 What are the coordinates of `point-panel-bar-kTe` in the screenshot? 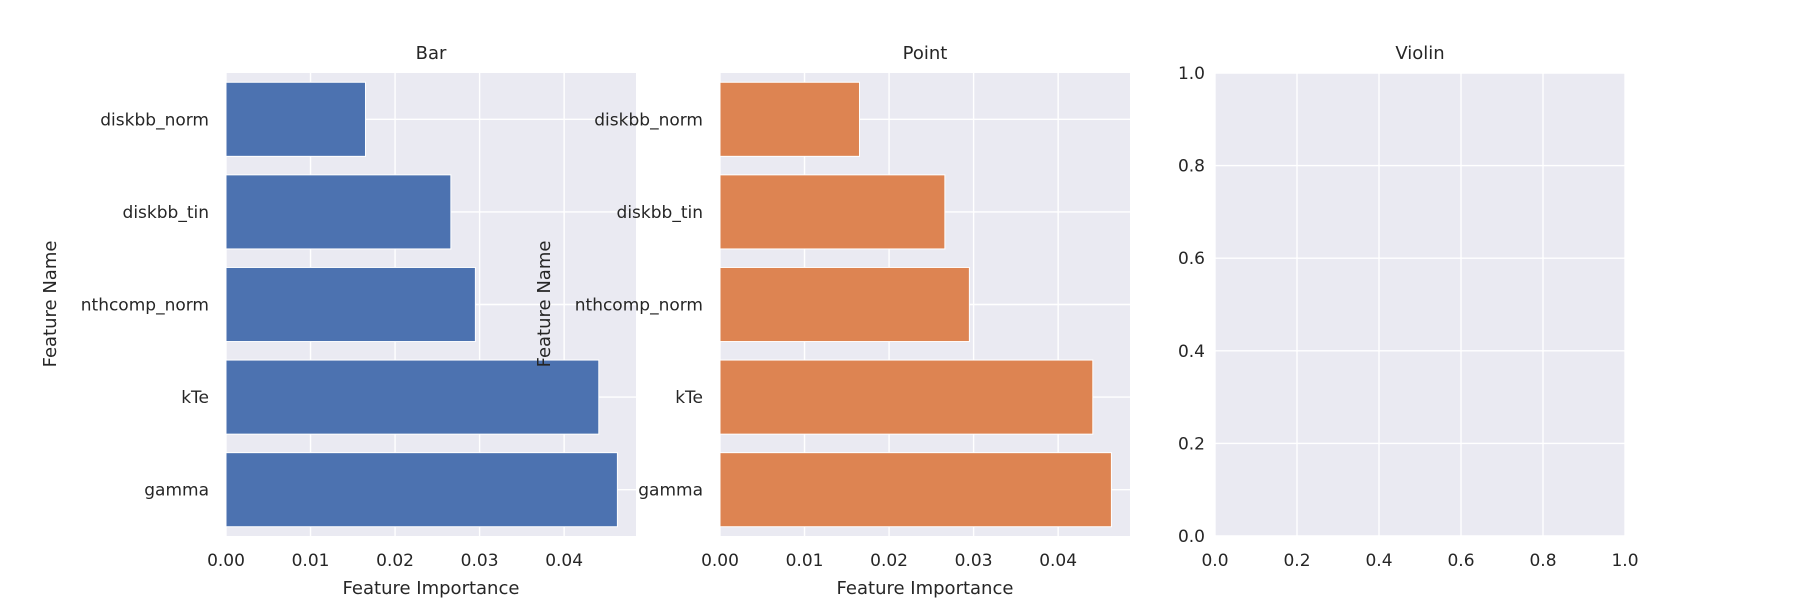 It's located at (906, 397).